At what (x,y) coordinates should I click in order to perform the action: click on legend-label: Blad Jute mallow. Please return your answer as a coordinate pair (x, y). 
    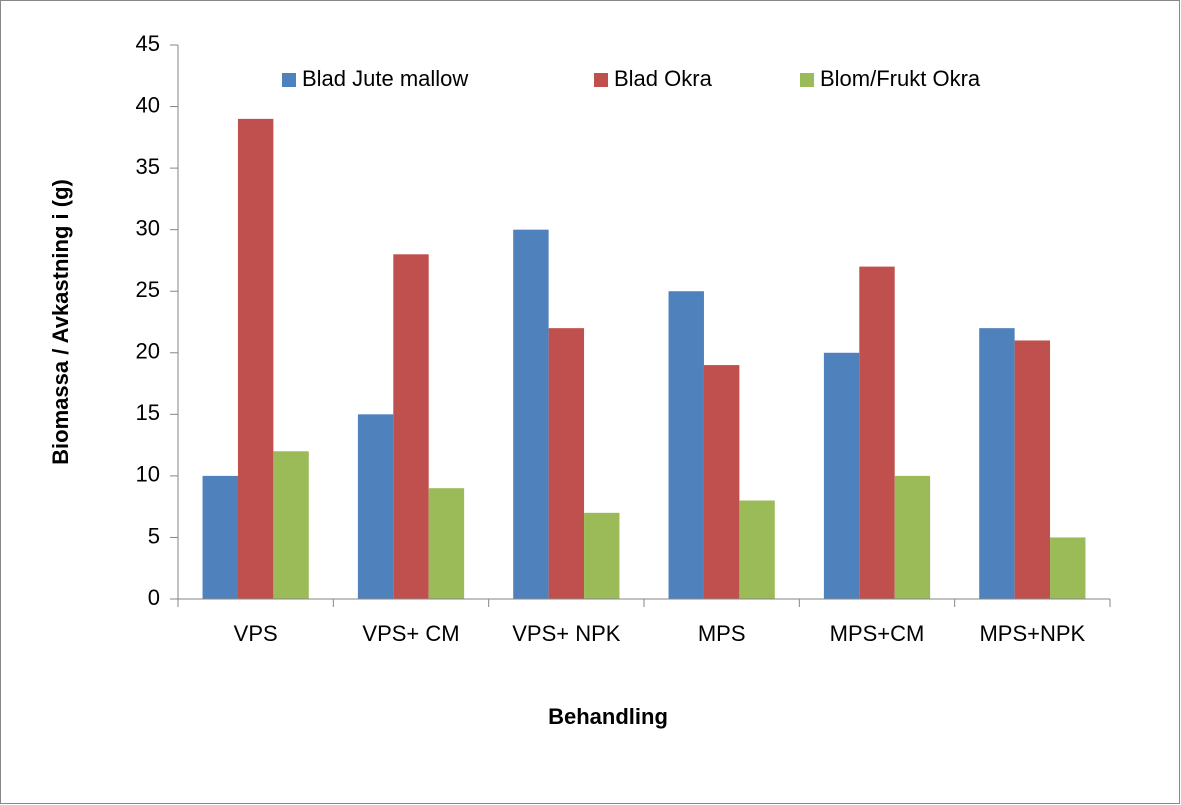
    Looking at the image, I should click on (385, 78).